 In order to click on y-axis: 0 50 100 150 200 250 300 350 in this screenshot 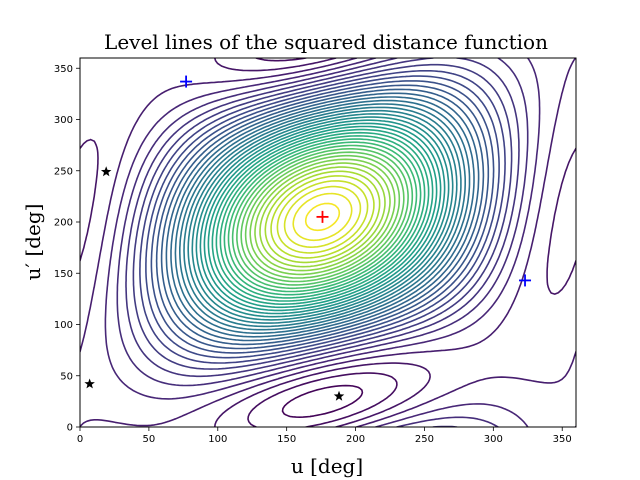, I will do `click(67, 249)`.